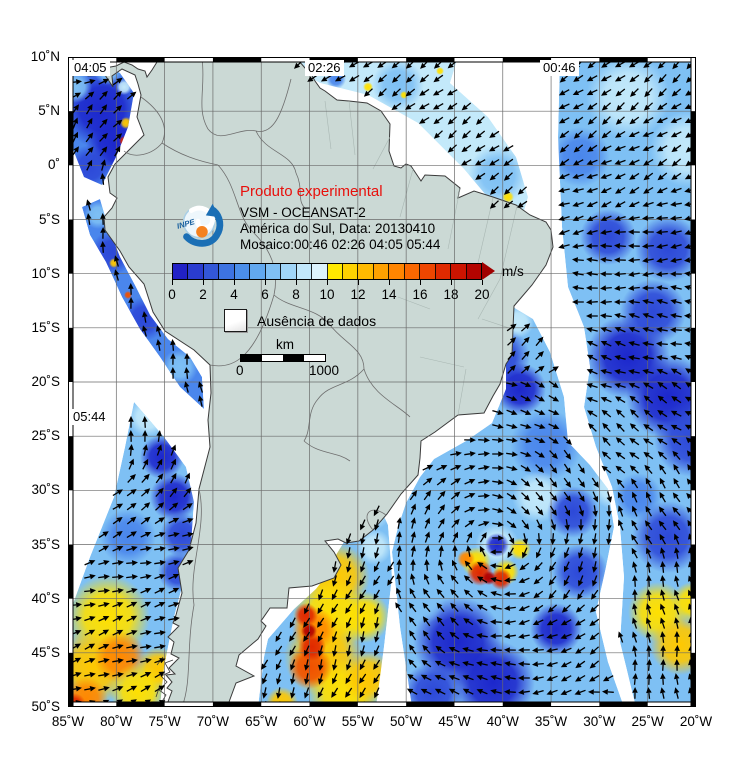 This screenshot has height=781, width=741. What do you see at coordinates (240, 370) in the screenshot?
I see `scalebar-start-label: 0` at bounding box center [240, 370].